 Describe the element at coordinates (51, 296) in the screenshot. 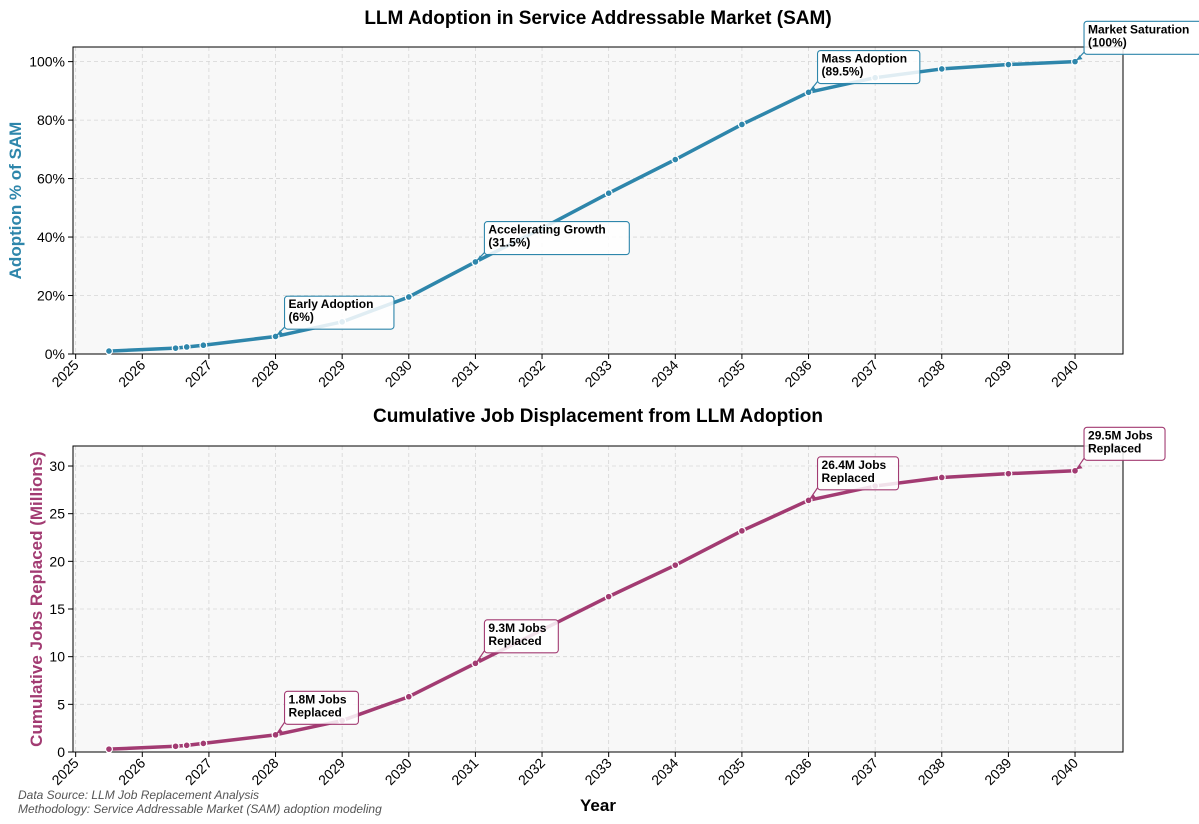

I see `y-tick-label: 20%` at that location.